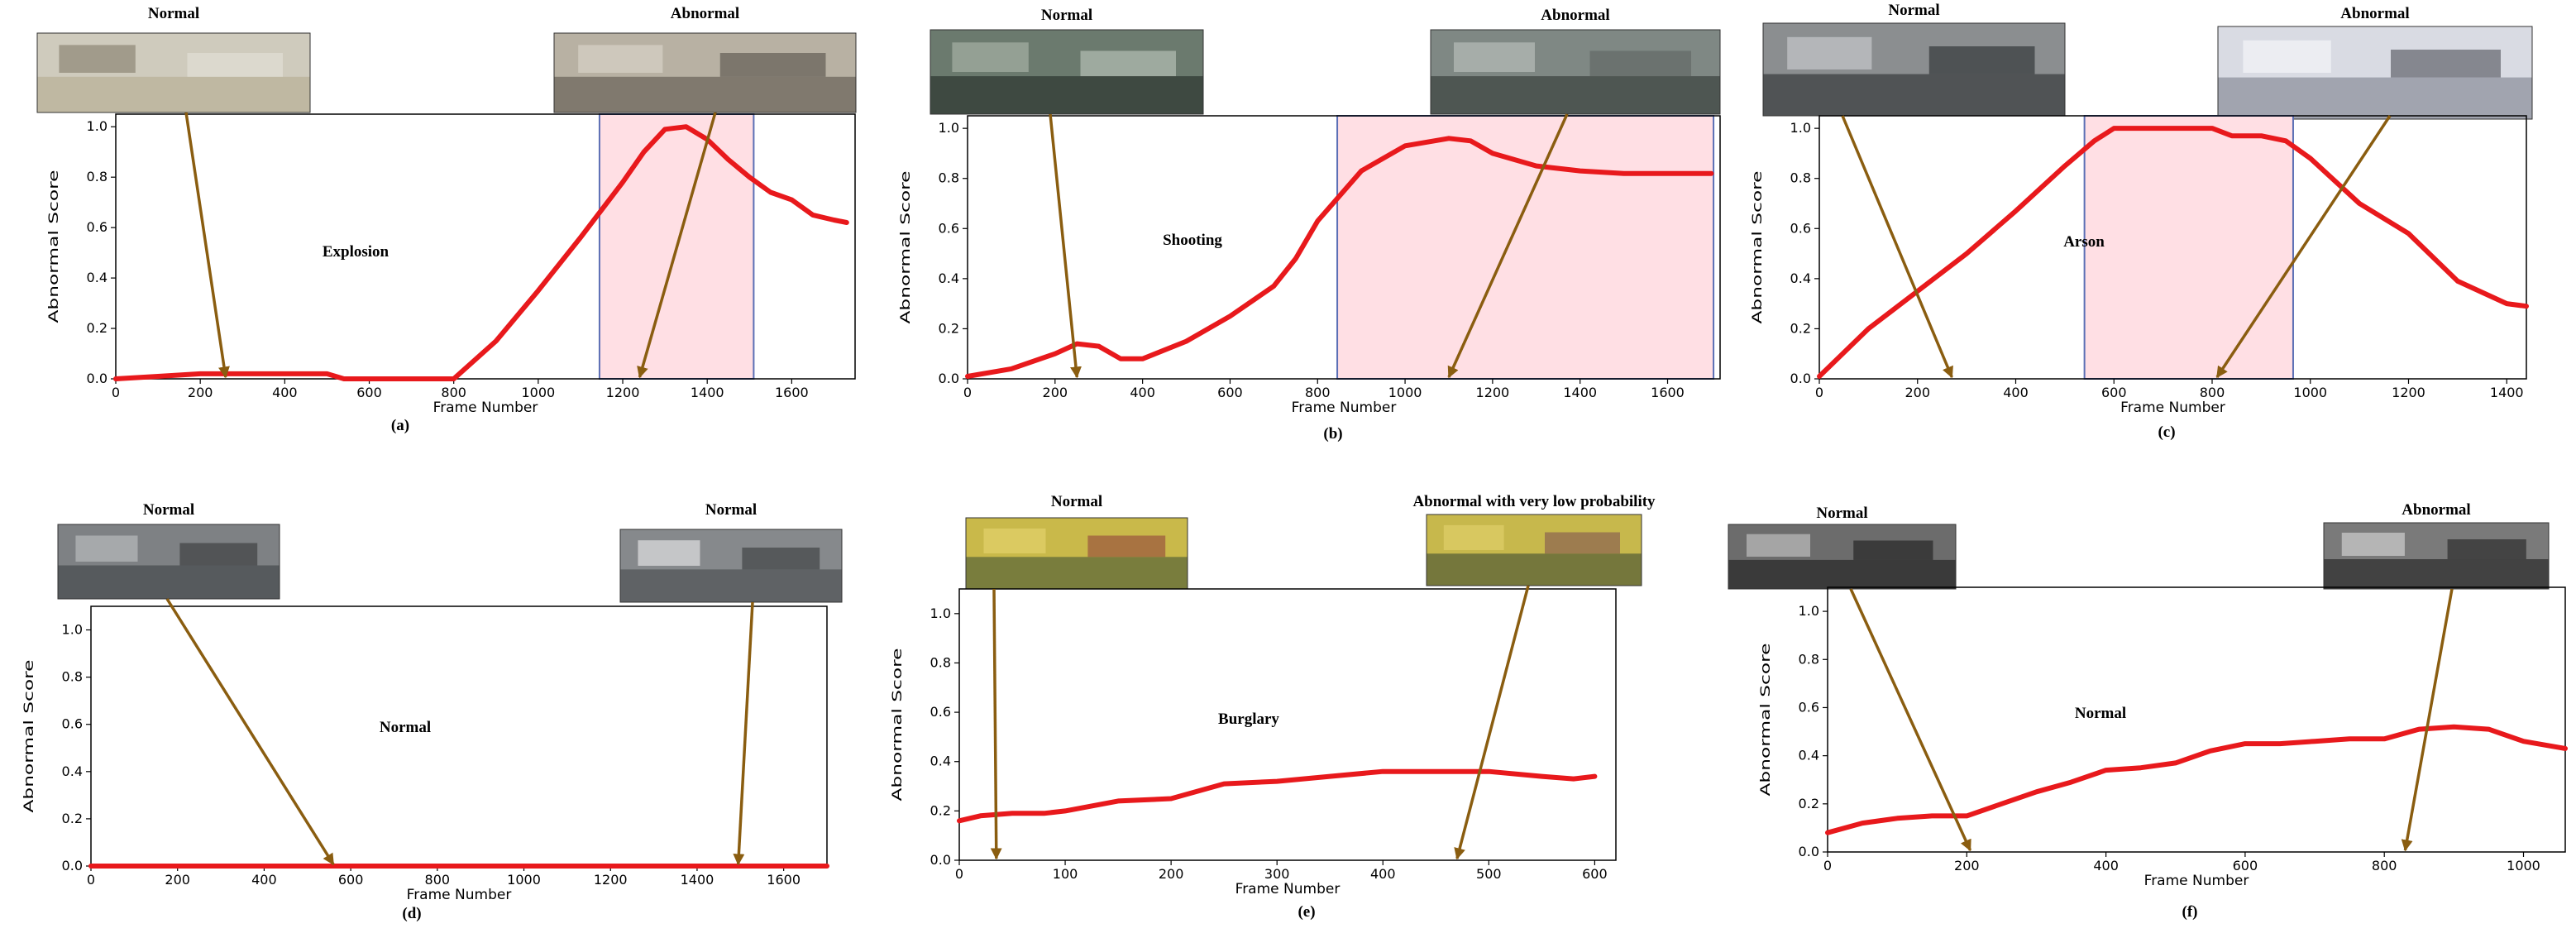 This screenshot has width=2576, height=938. What do you see at coordinates (1193, 240) in the screenshot?
I see `plot-title: Shooting` at bounding box center [1193, 240].